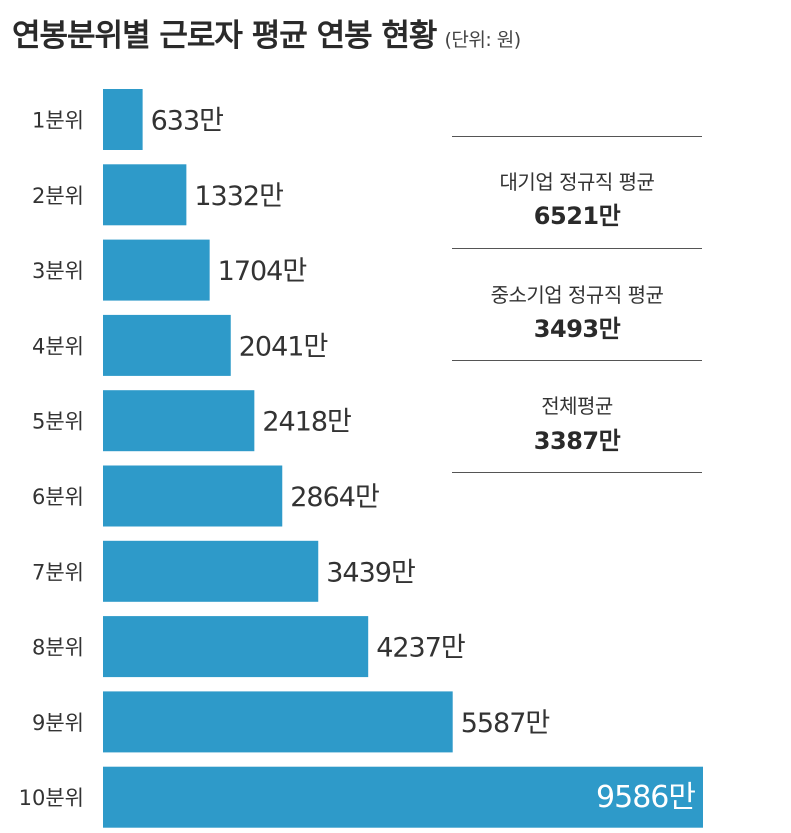  What do you see at coordinates (482, 40) in the screenshot?
I see `unit-note: (단위: 원)` at bounding box center [482, 40].